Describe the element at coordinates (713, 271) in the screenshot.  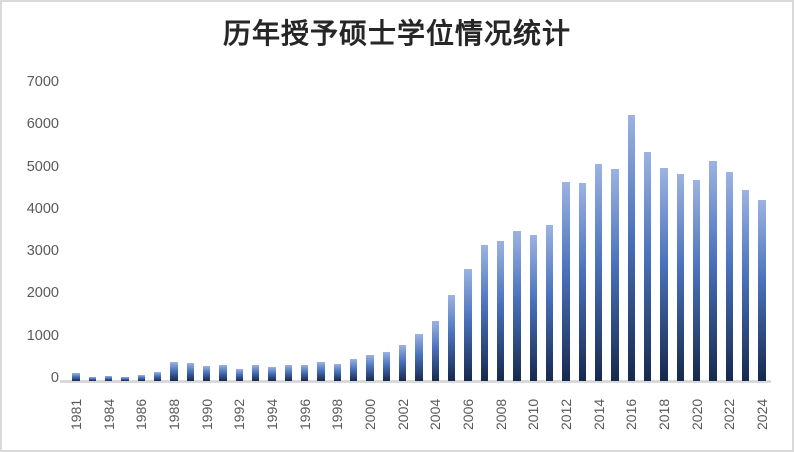
I see `bar-2021` at that location.